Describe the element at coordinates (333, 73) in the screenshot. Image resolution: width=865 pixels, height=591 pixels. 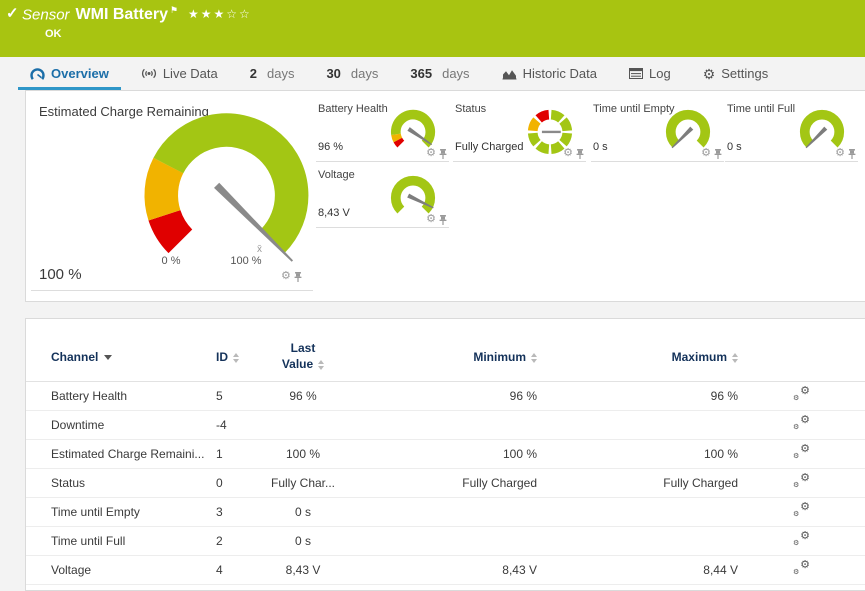
I see `tab-number: 30` at that location.